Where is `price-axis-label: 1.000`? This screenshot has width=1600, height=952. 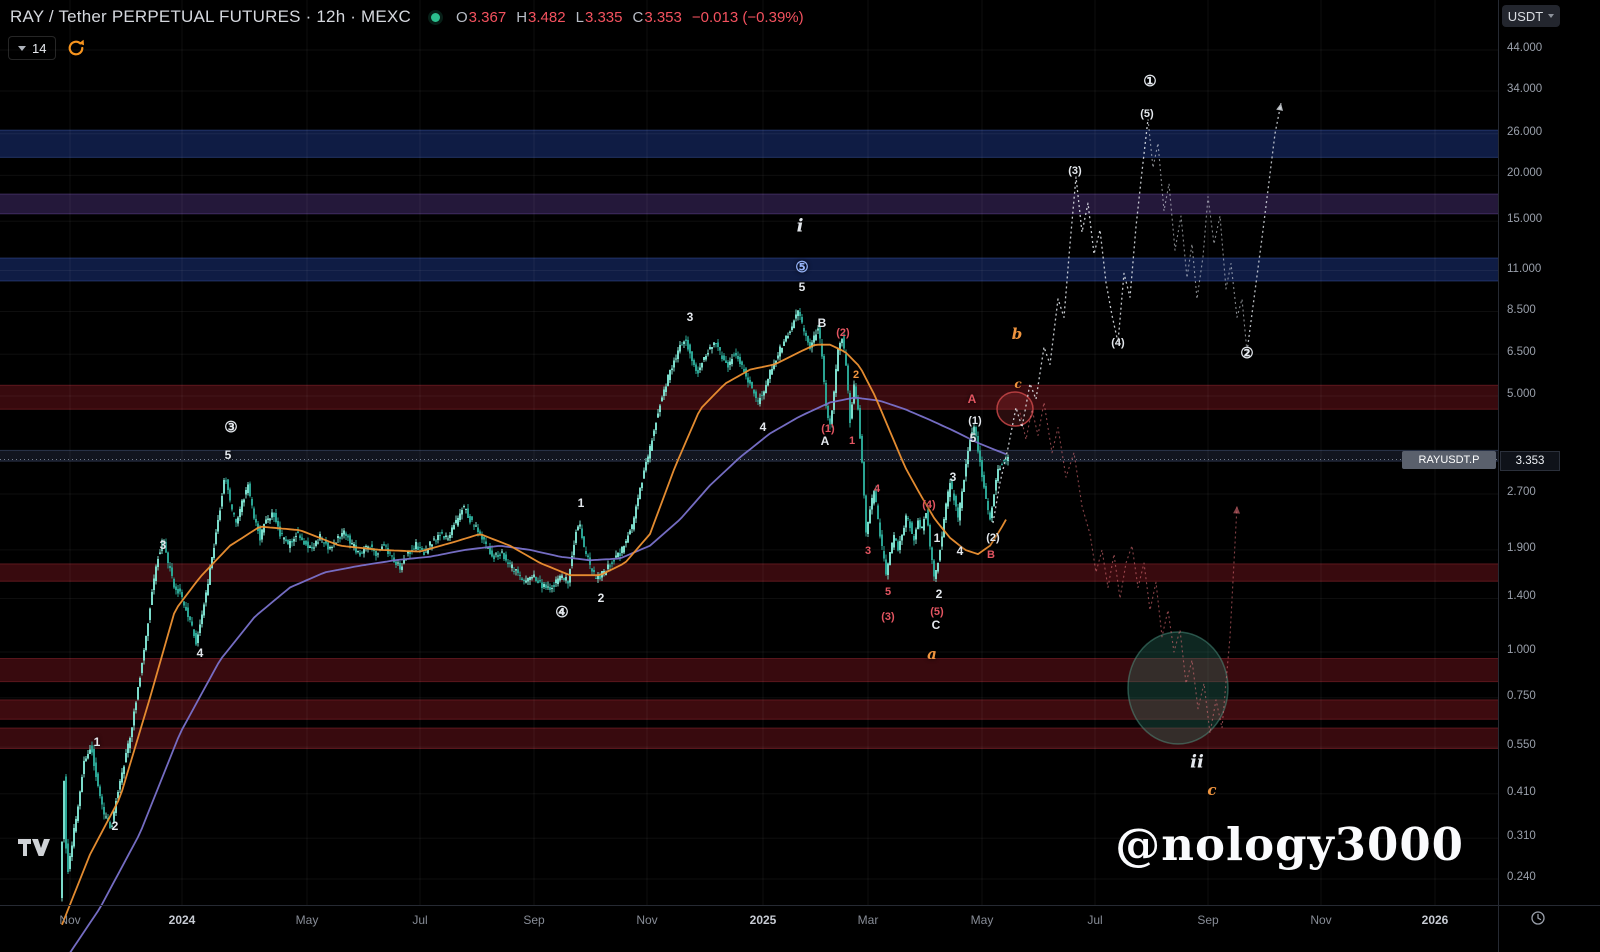
price-axis-label: 1.000 is located at coordinates (1521, 650).